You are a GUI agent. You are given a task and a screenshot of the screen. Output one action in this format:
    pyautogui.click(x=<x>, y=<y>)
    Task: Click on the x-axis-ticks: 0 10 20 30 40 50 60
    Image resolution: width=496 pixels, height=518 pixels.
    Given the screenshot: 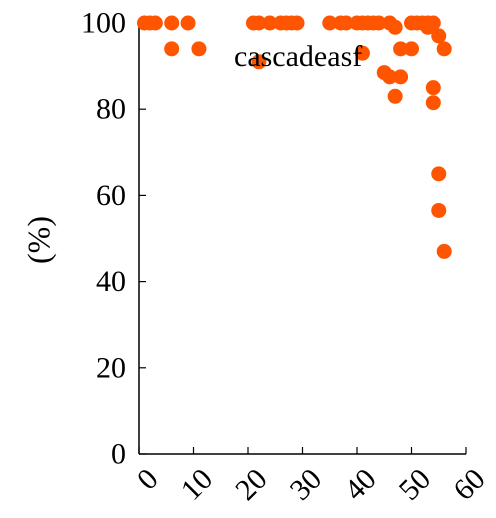 What is the action you would take?
    pyautogui.click(x=311, y=477)
    